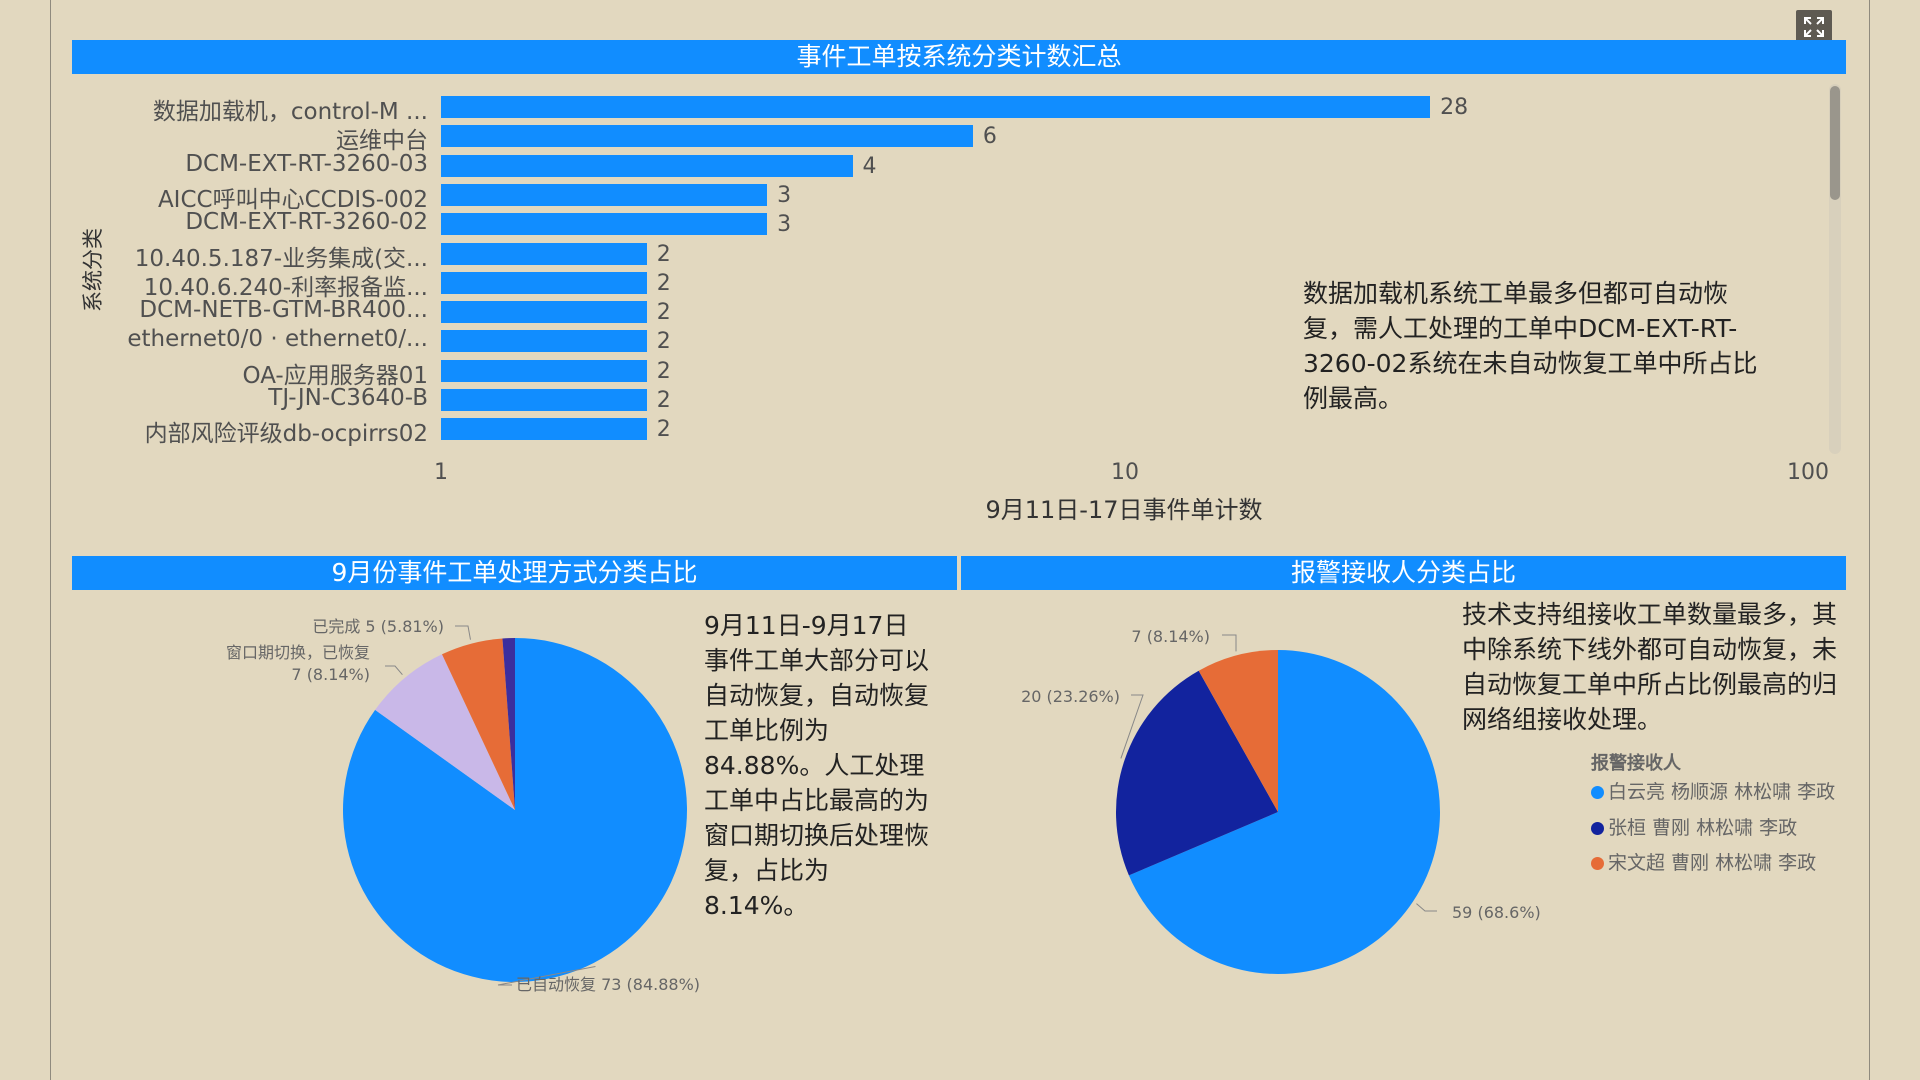 Image resolution: width=1920 pixels, height=1080 pixels. I want to click on x-tick-1: 1, so click(441, 472).